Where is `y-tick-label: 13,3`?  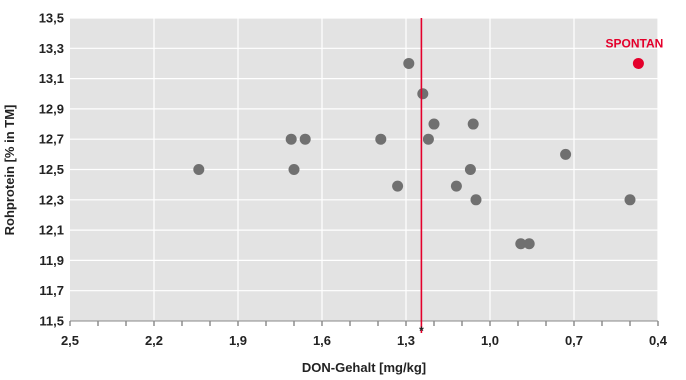 y-tick-label: 13,3 is located at coordinates (51, 48).